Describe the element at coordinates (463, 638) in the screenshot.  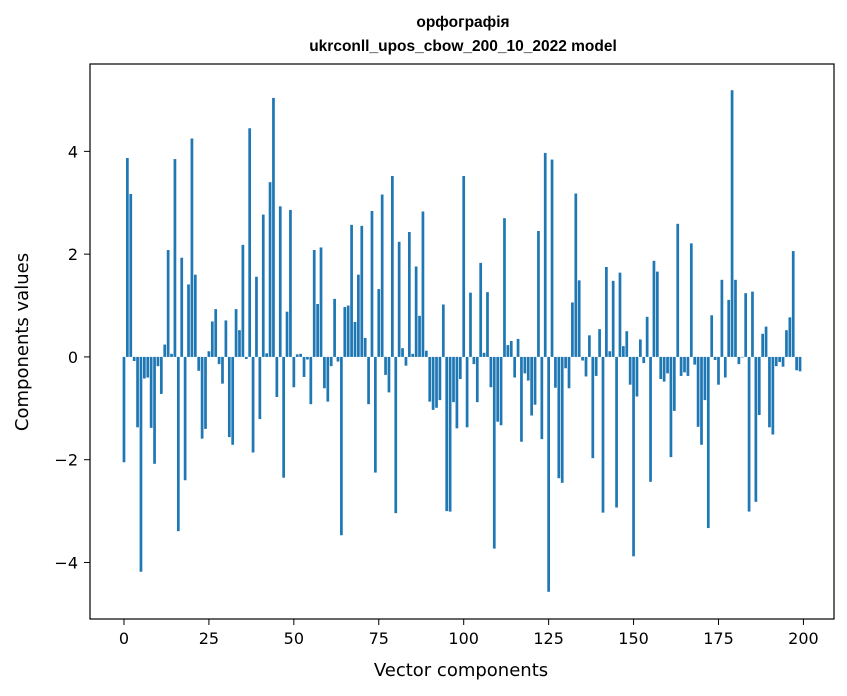
I see `x-tick-label: 100` at that location.